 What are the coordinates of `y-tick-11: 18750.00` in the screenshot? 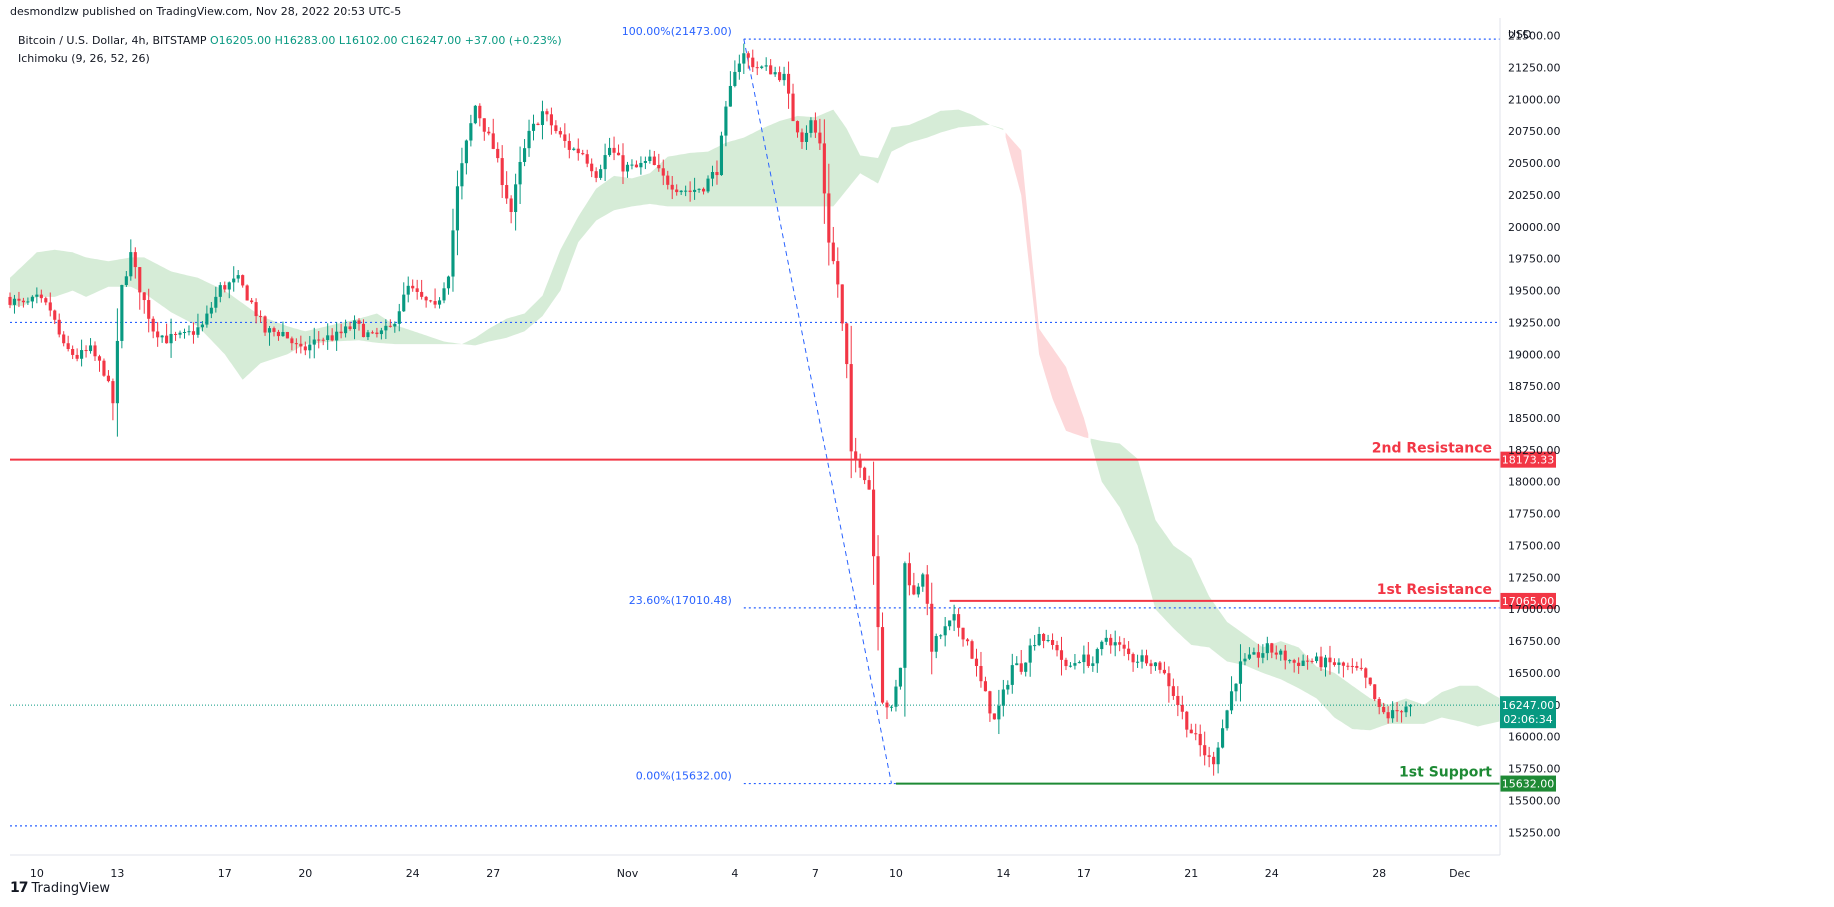 It's located at (1534, 386).